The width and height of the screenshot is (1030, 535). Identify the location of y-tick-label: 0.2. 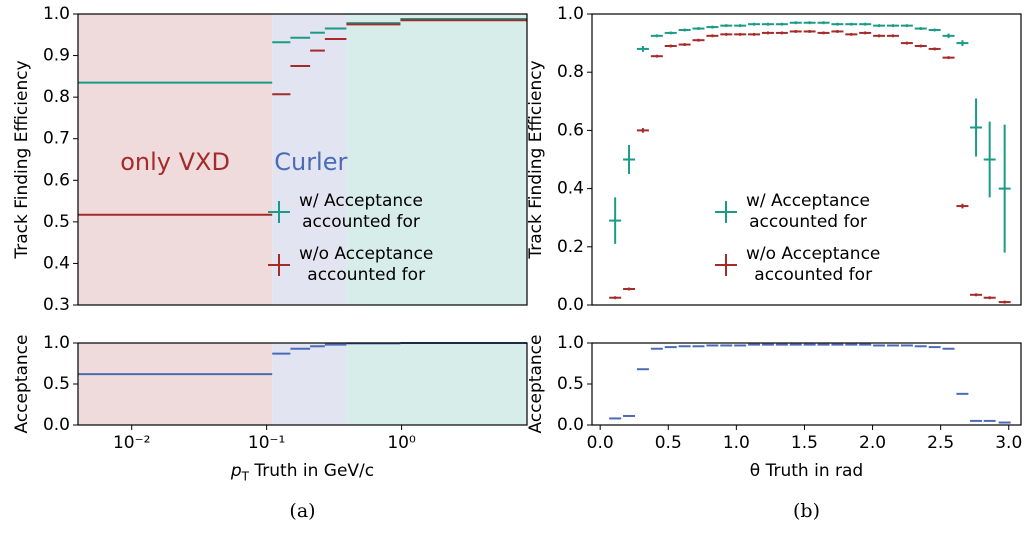
(570, 247).